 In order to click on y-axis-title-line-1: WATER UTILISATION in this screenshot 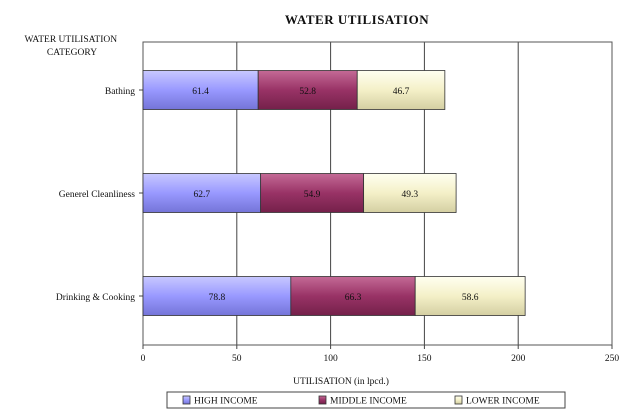, I will do `click(71, 40)`.